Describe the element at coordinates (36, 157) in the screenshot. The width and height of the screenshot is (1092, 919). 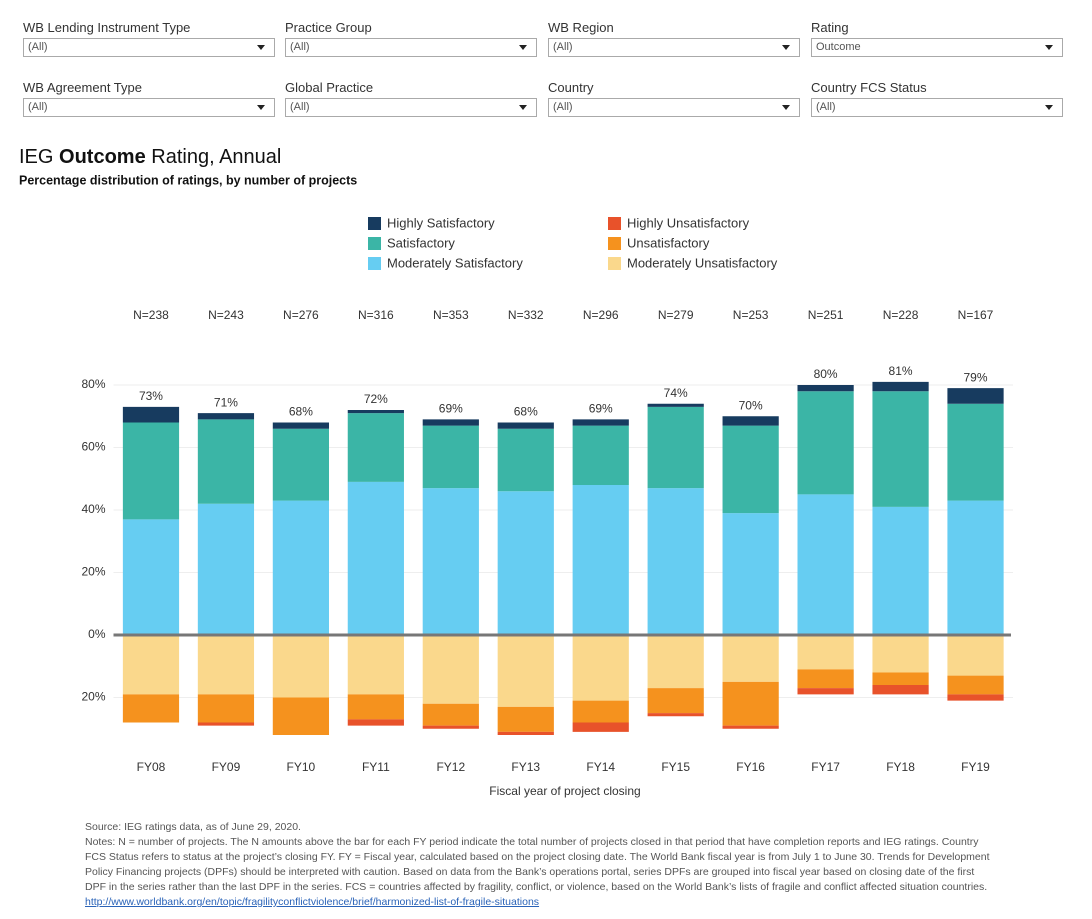
I see `title-part: IEG` at that location.